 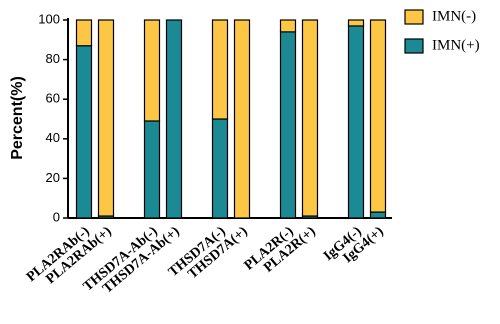 I want to click on legend-label: IMN(-), so click(x=454, y=16).